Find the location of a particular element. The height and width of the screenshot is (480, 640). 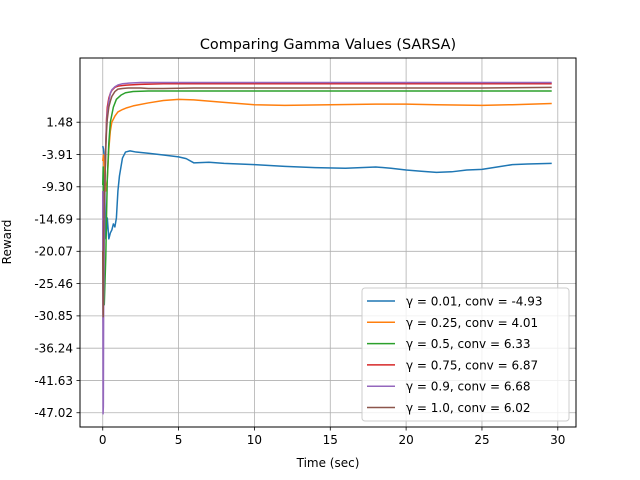

y-tick-label: -25.46 is located at coordinates (53, 284).